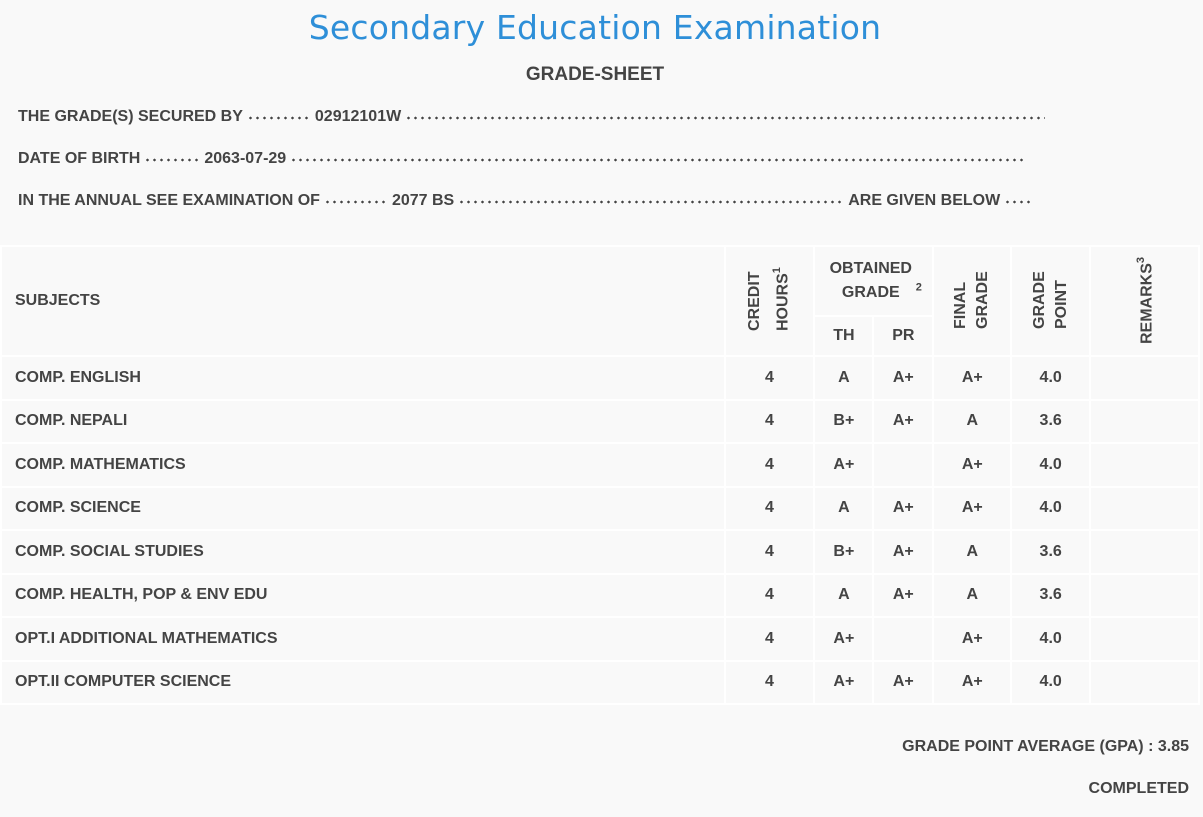 The image size is (1203, 817). Describe the element at coordinates (363, 421) in the screenshot. I see `subject: COMP. NEPALI` at that location.